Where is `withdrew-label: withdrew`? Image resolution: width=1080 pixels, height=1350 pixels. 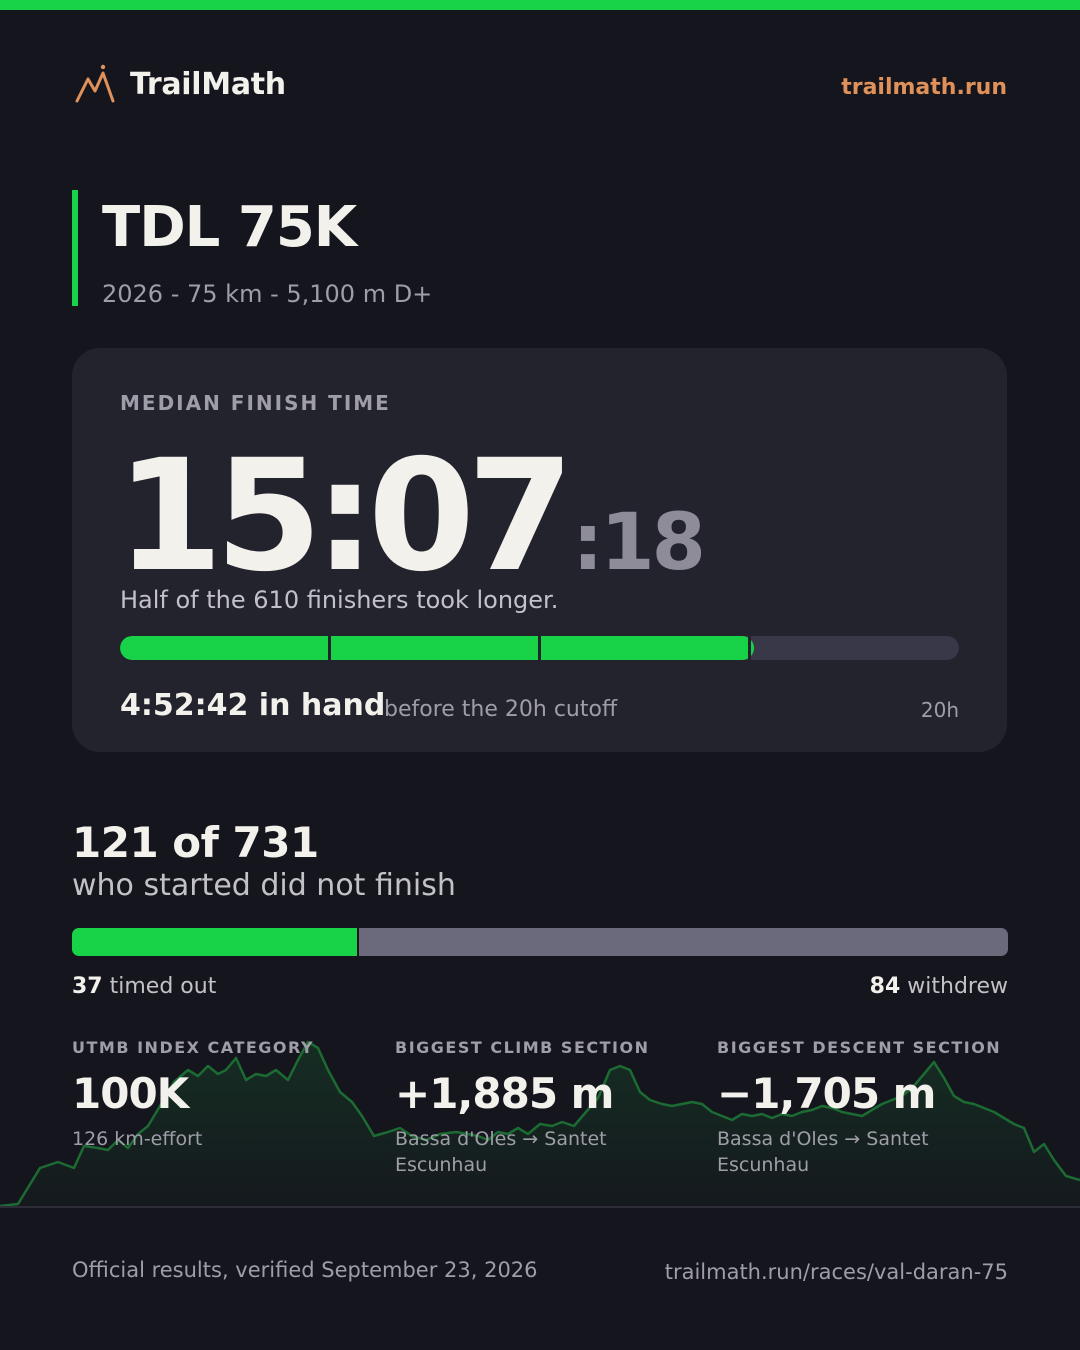
withdrew-label: withdrew is located at coordinates (957, 986).